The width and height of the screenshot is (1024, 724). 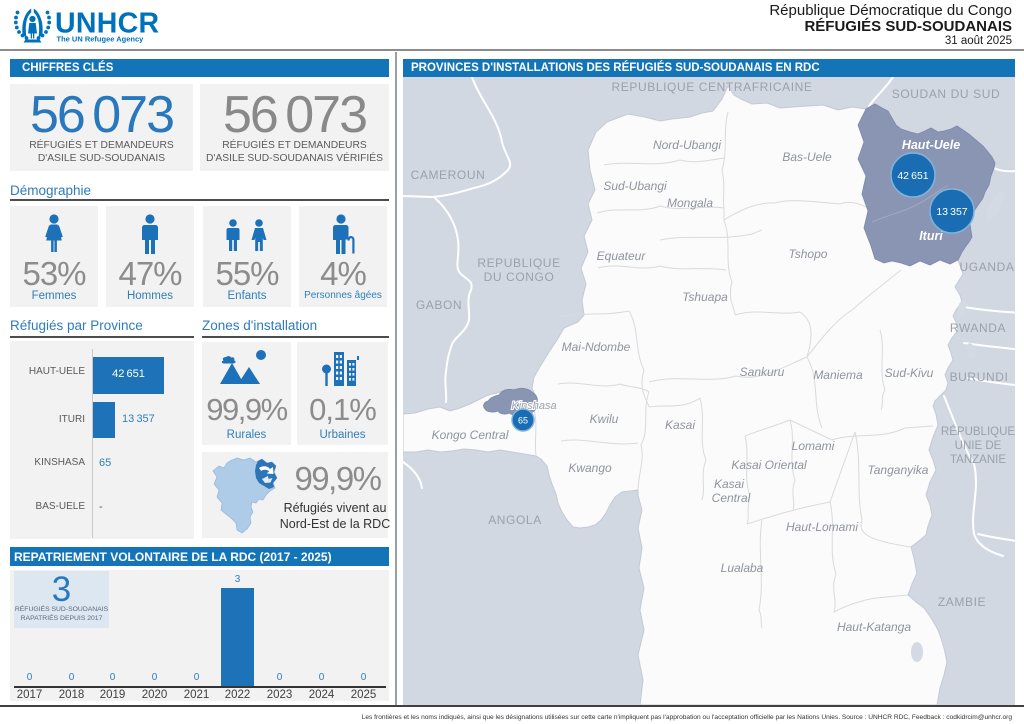 What do you see at coordinates (523, 421) in the screenshot?
I see `svg-text: 65` at bounding box center [523, 421].